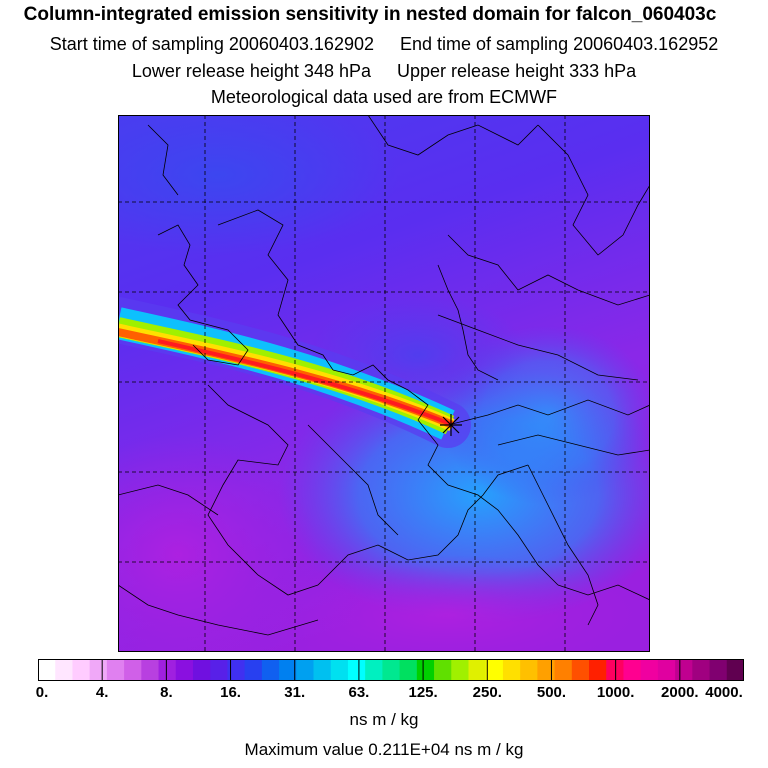 The width and height of the screenshot is (768, 768). I want to click on colorbar, so click(391, 670).